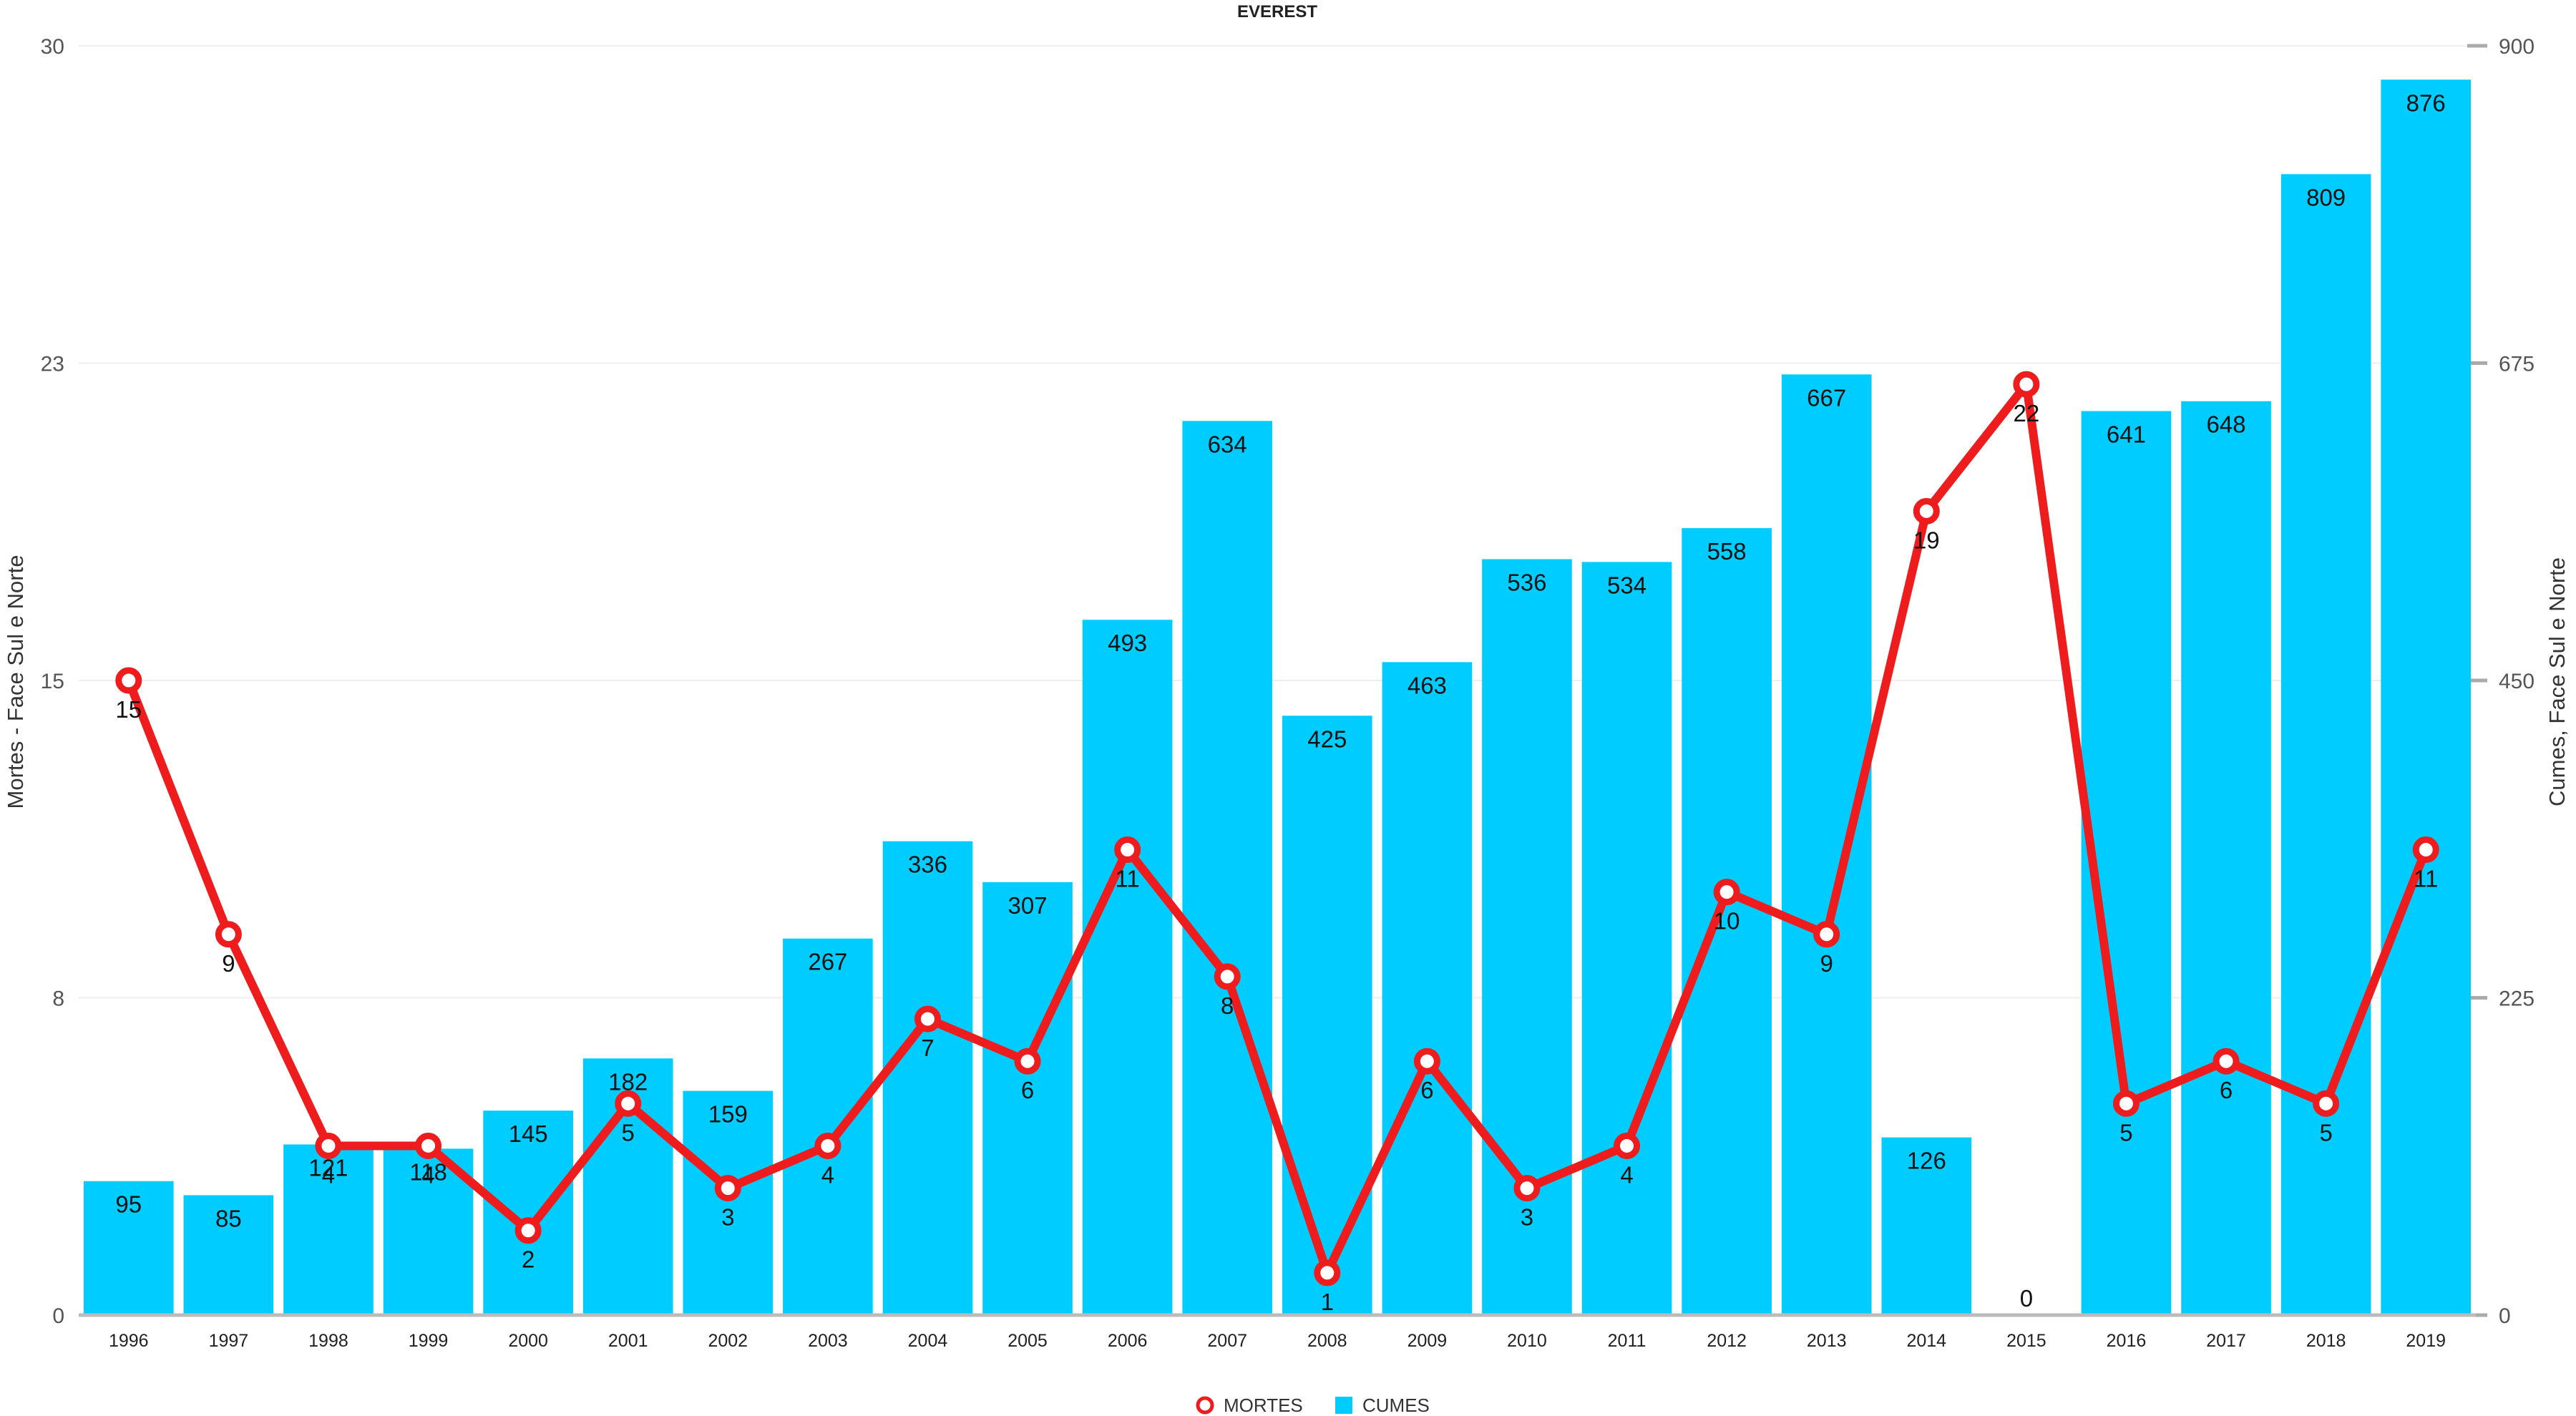  I want to click on bar-data-label: 493, so click(1127, 643).